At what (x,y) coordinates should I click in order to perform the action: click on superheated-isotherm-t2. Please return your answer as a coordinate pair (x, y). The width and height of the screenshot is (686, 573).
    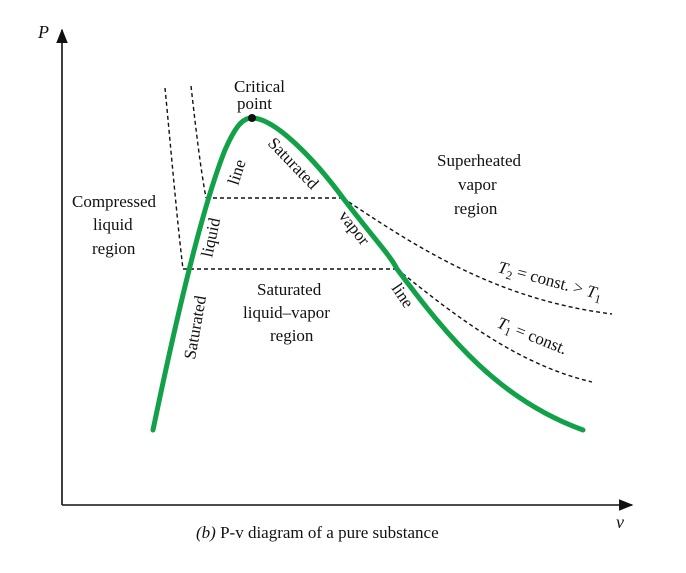
    Looking at the image, I should click on (477, 256).